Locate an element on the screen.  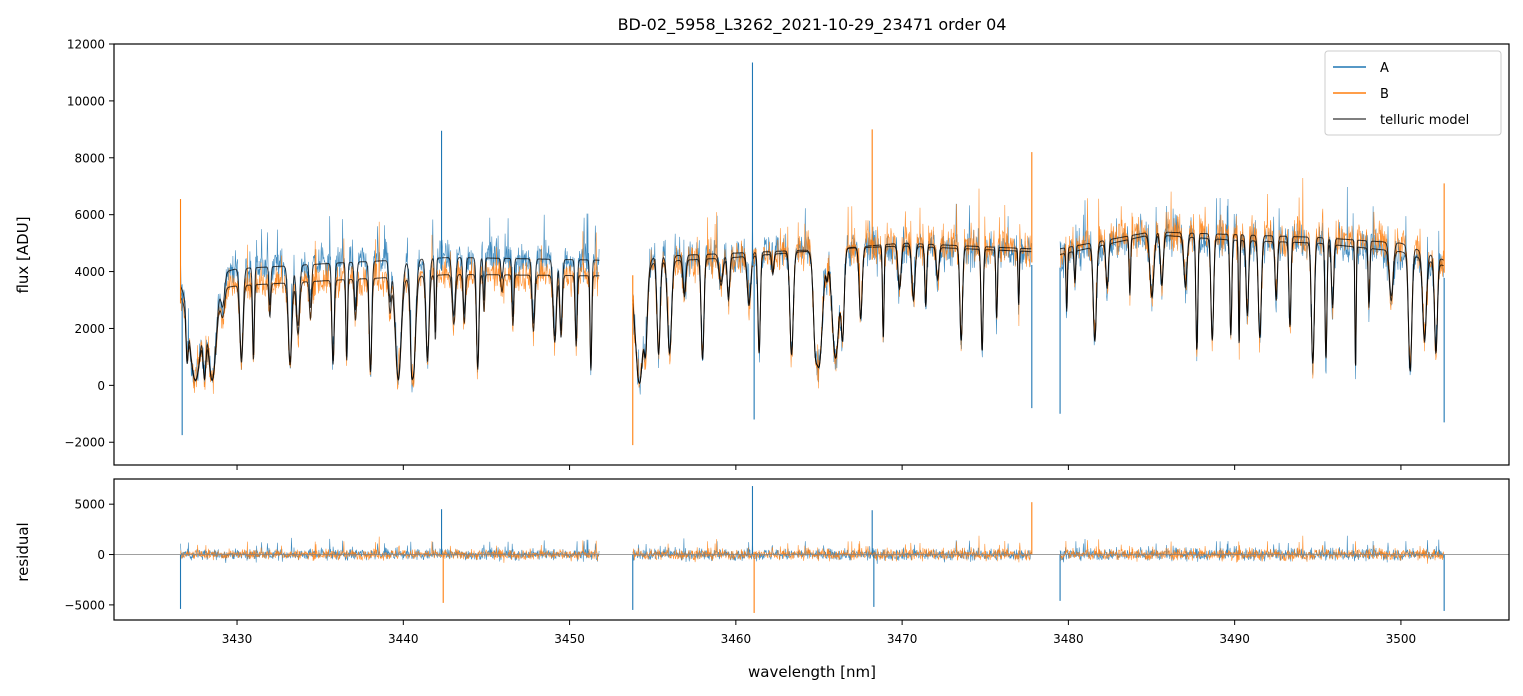
flux-x-ticks is located at coordinates (819, 467).